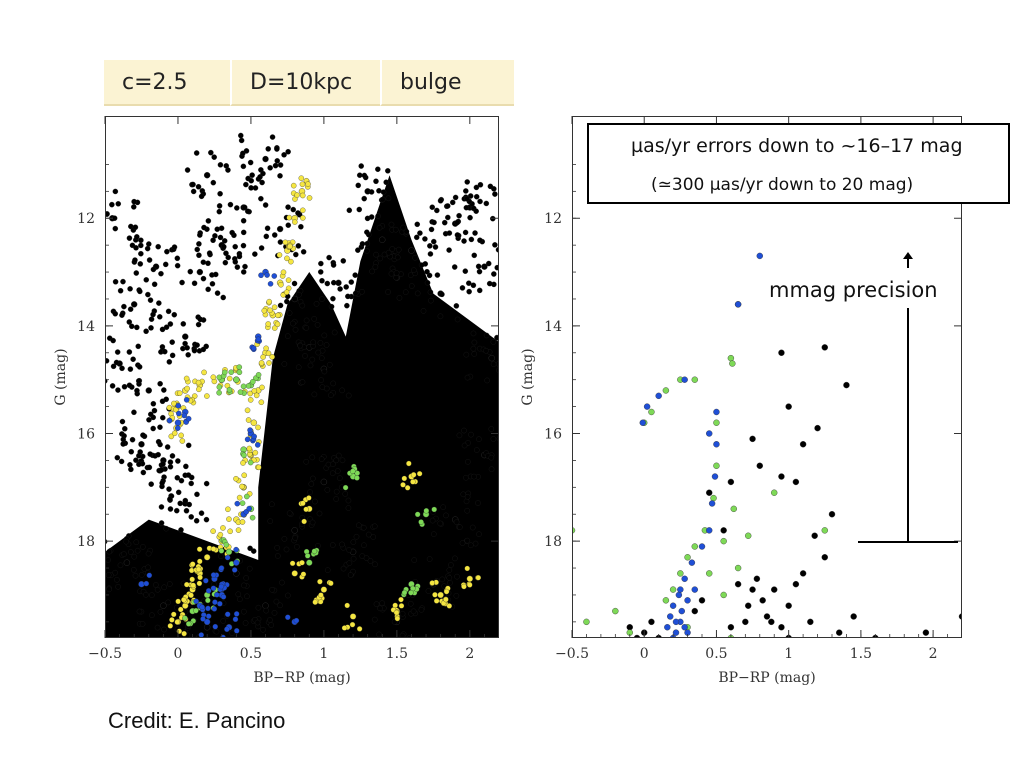 This screenshot has width=1024, height=768. What do you see at coordinates (528, 376) in the screenshot?
I see `right-y-axis-label: G (mag)` at bounding box center [528, 376].